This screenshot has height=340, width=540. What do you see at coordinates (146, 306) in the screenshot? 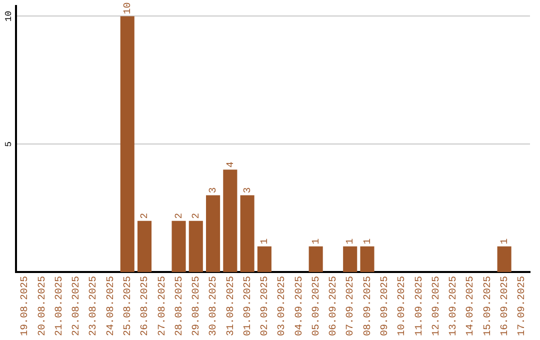
I see `x-tick-label: 26.08.2025` at bounding box center [146, 306].